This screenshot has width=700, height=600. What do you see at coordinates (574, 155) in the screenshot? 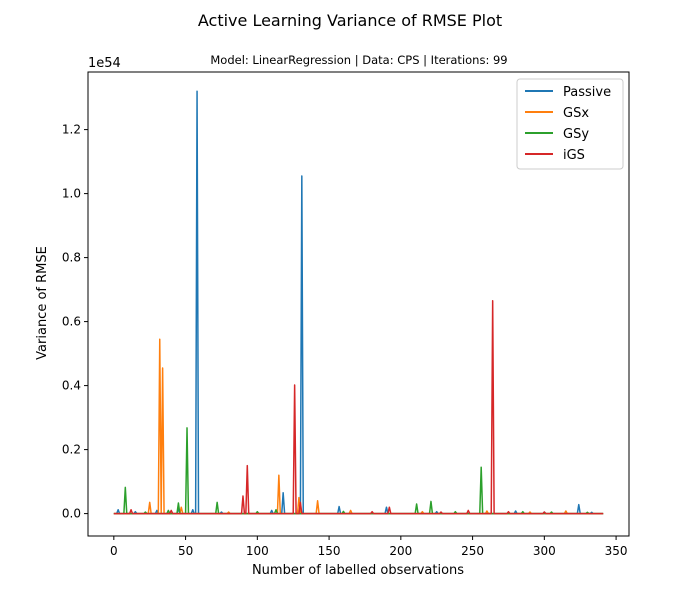
I see `legend-entry: iGS` at bounding box center [574, 155].